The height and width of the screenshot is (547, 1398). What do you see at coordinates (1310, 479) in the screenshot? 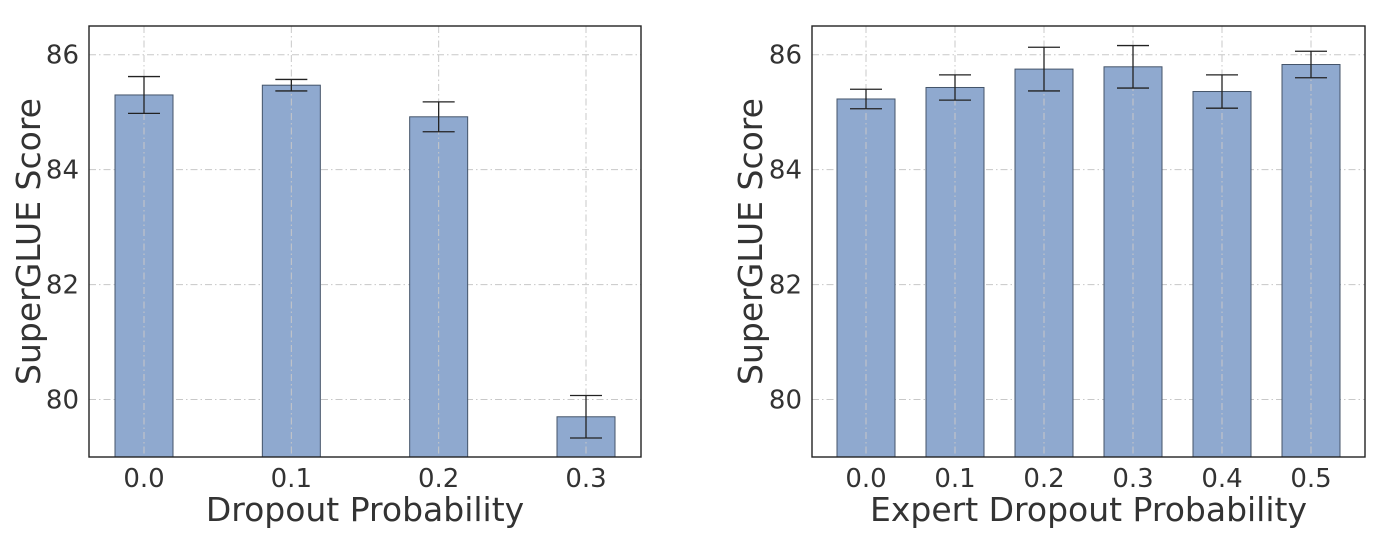
I see `x-tick-label: 0.5` at bounding box center [1310, 479].